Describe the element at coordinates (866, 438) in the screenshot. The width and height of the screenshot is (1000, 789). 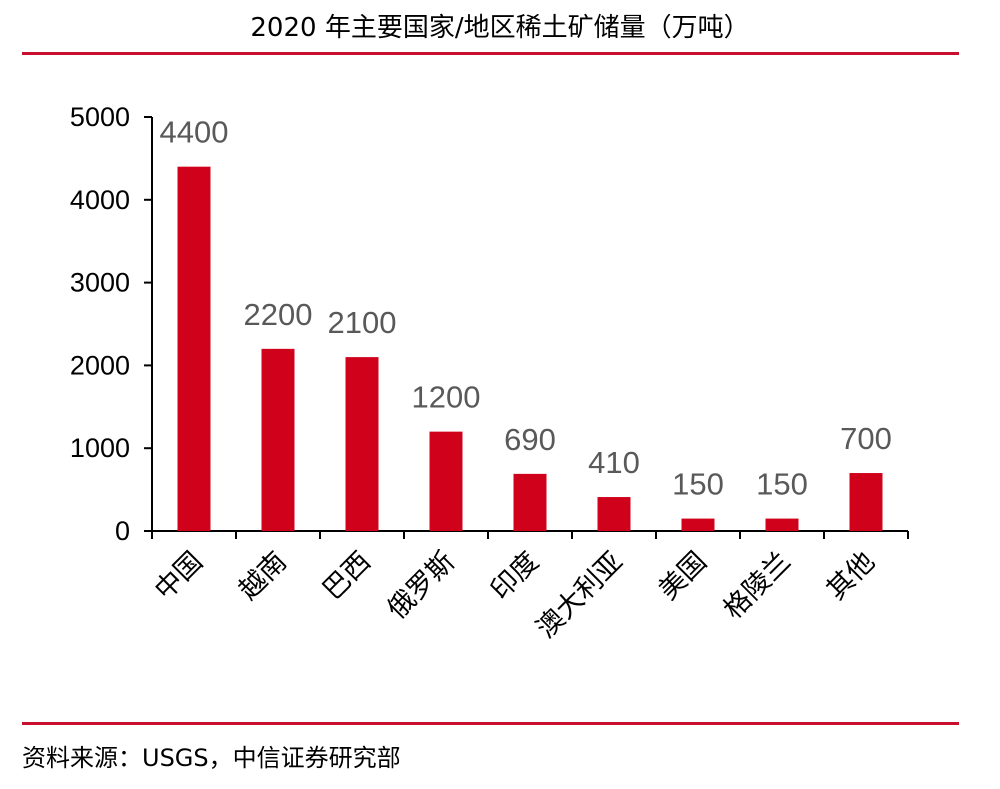
I see `bar-value-label: 700` at that location.